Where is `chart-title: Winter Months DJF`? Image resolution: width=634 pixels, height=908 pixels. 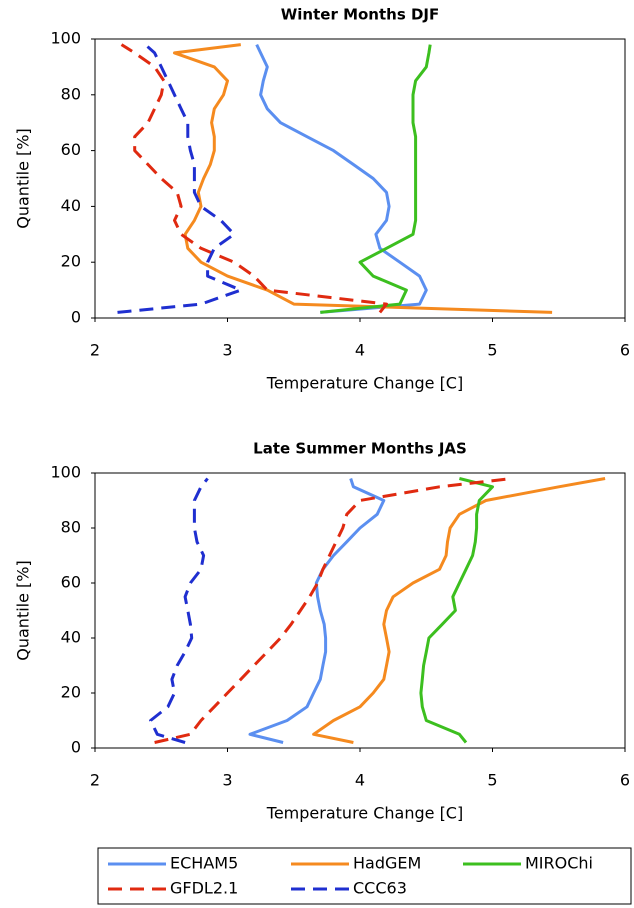 chart-title: Winter Months DJF is located at coordinates (360, 15).